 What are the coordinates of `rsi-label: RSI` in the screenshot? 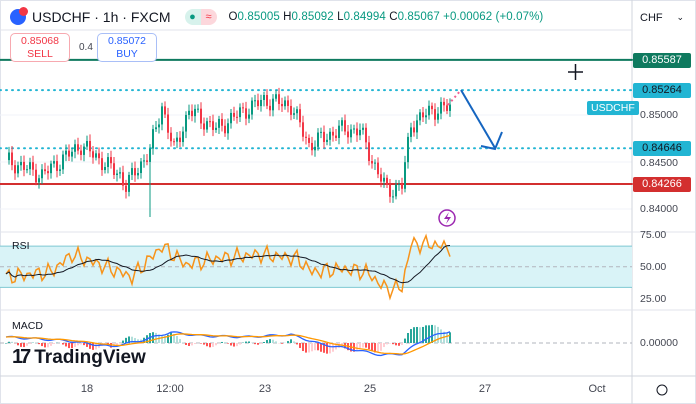 It's located at (21, 246).